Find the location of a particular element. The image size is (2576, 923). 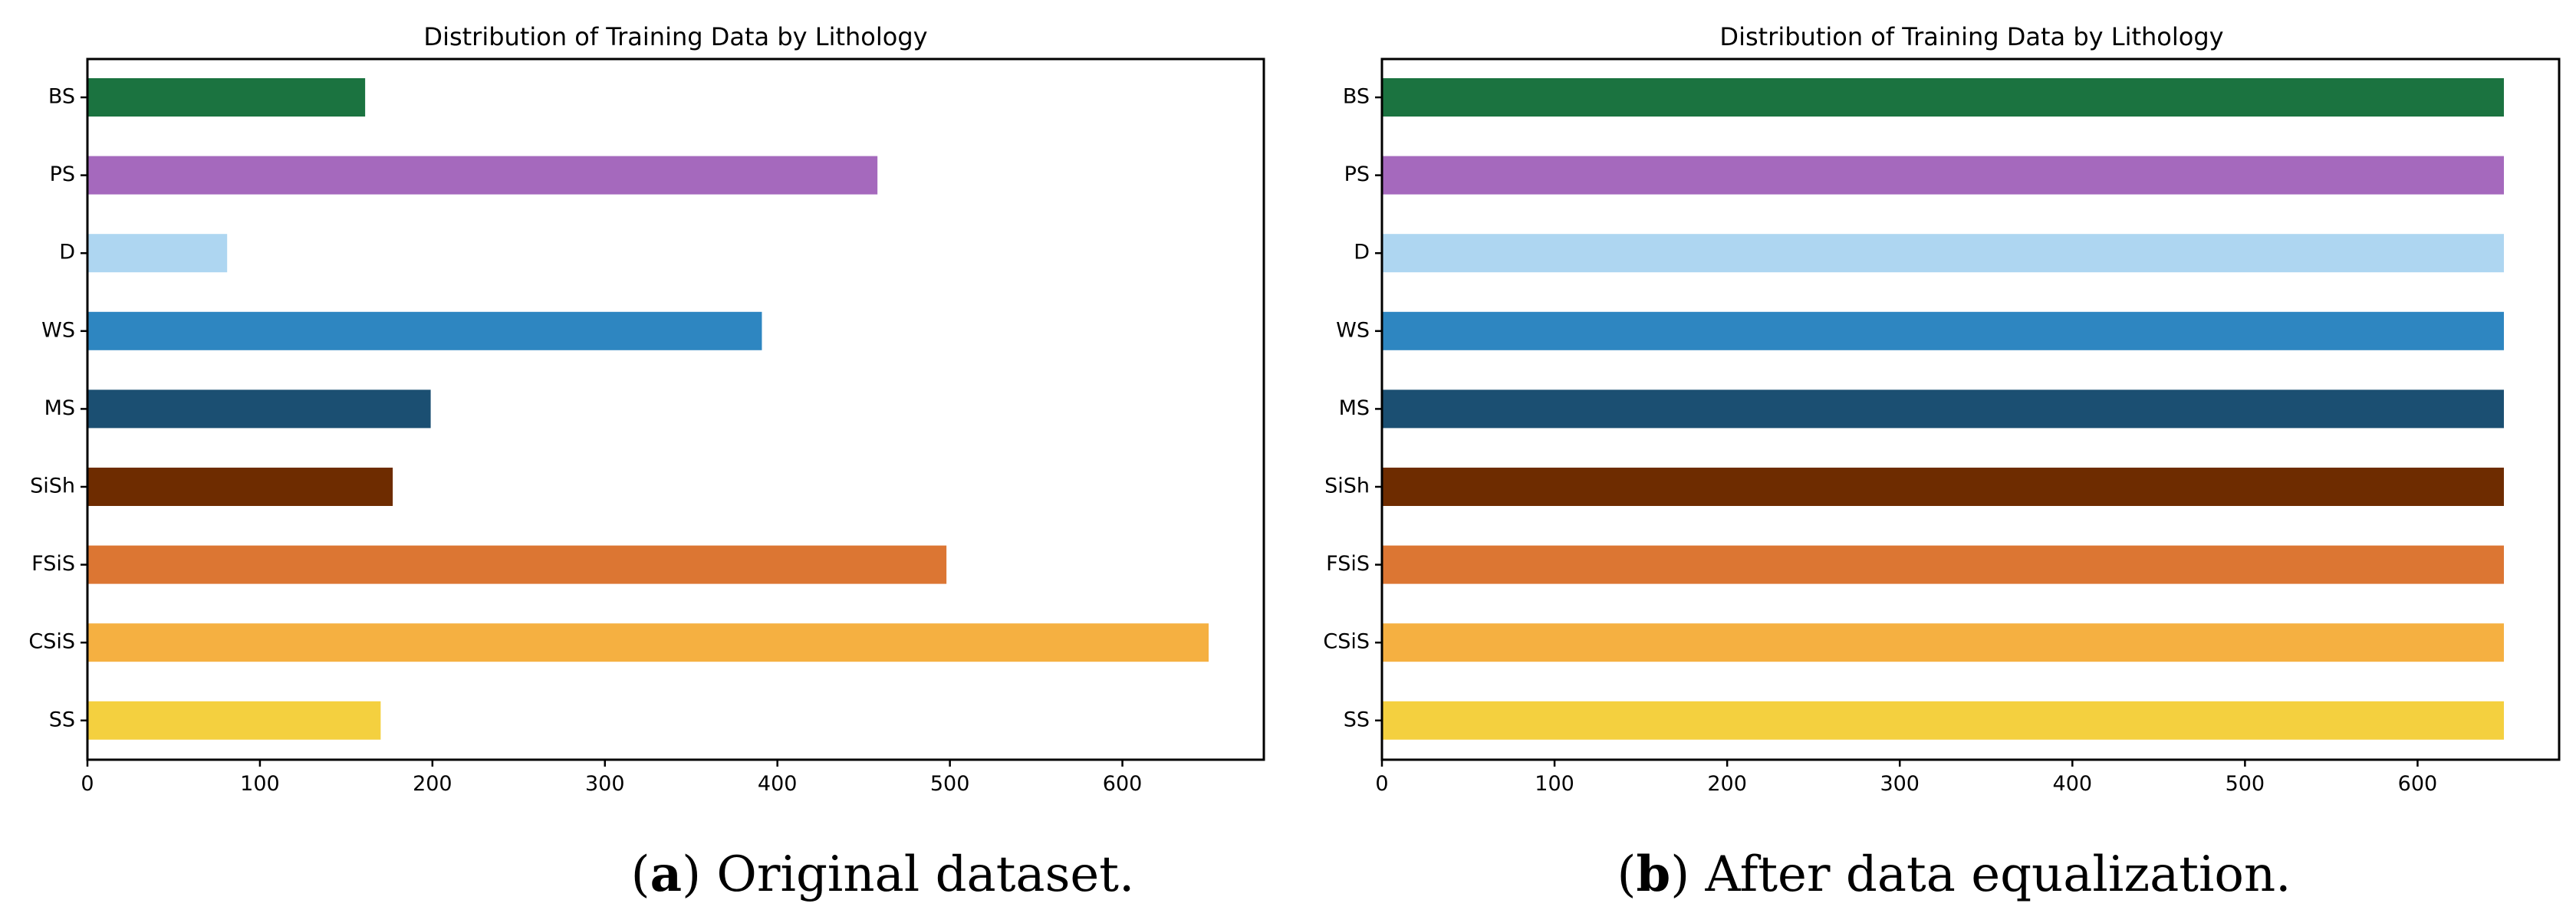

caption-letter: b is located at coordinates (1653, 874).